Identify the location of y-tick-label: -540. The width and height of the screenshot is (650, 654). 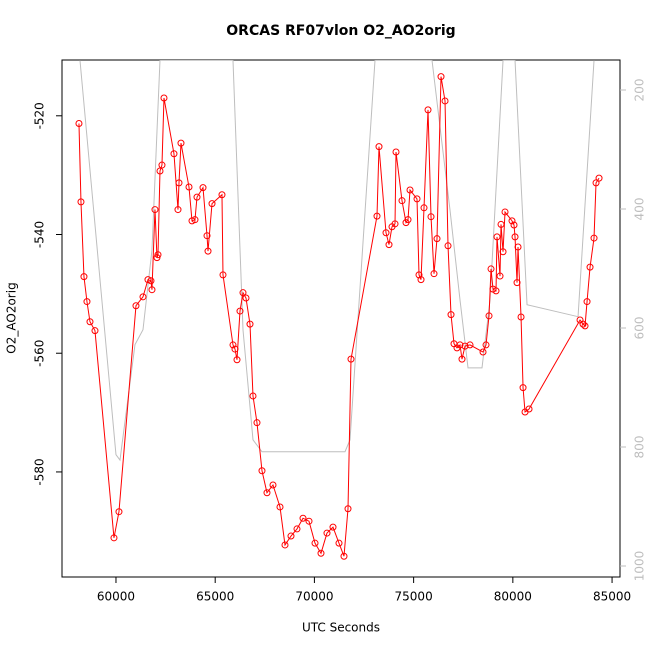
(40, 234).